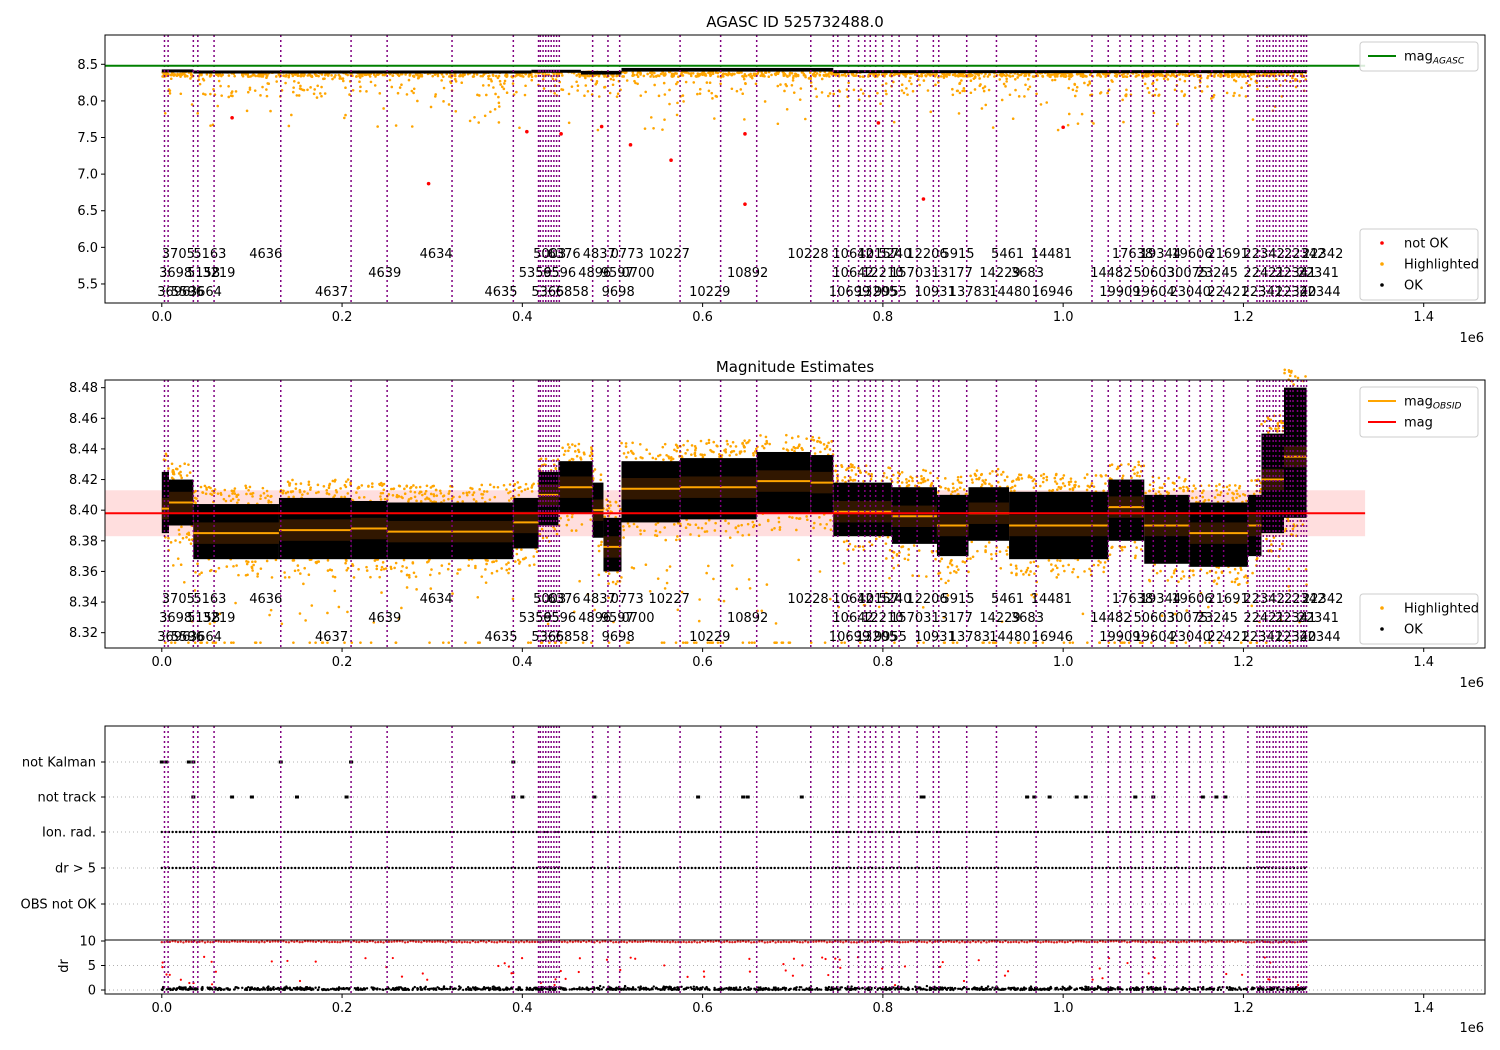  Describe the element at coordinates (178, 599) in the screenshot. I see `magnitude-obsid-label: 3705` at that location.